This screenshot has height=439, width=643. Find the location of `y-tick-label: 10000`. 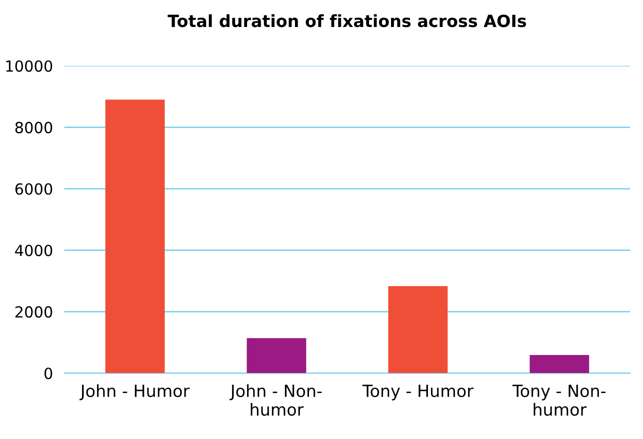

y-tick-label: 10000 is located at coordinates (29, 66).